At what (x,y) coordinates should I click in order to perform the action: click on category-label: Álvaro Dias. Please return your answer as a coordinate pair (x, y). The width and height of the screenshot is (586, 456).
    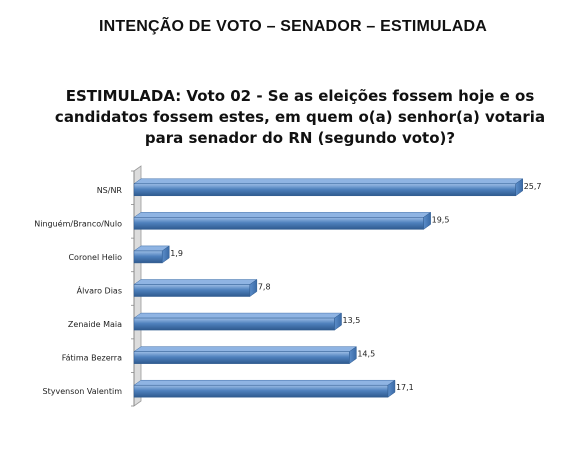
    Looking at the image, I should click on (99, 290).